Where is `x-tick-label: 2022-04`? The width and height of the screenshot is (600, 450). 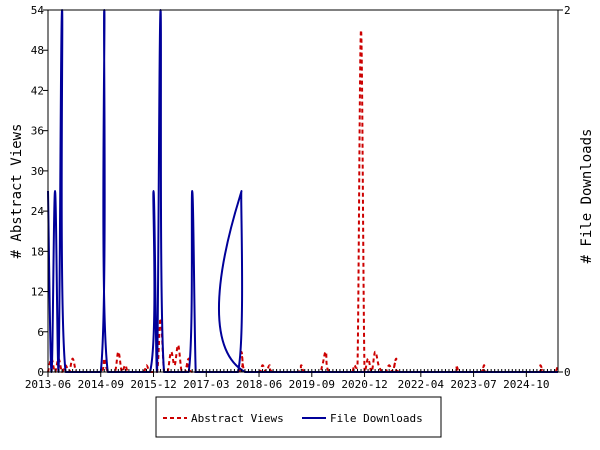 x-tick-label: 2022-04 is located at coordinates (421, 384).